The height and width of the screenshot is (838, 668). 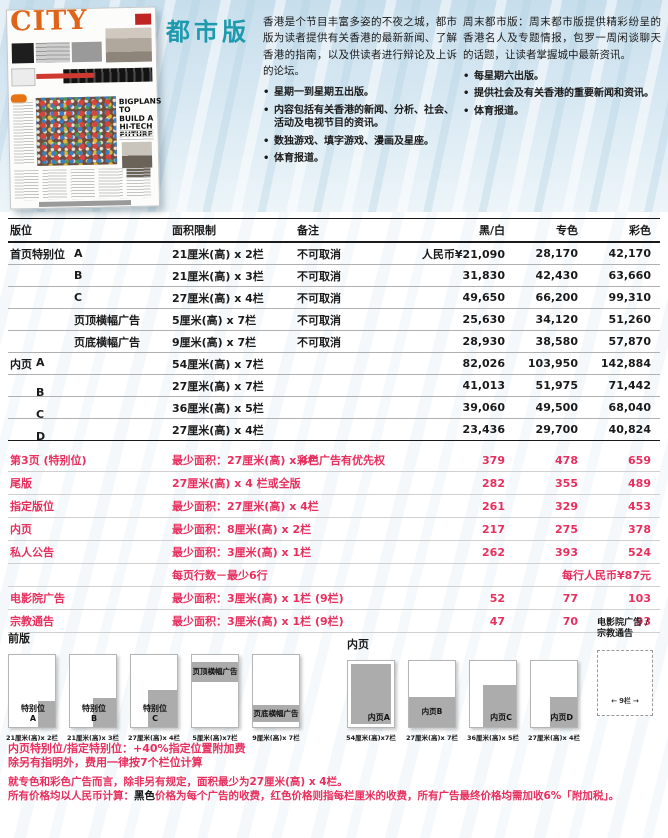 I want to click on position-cell: 首页特别位, so click(x=40, y=254).